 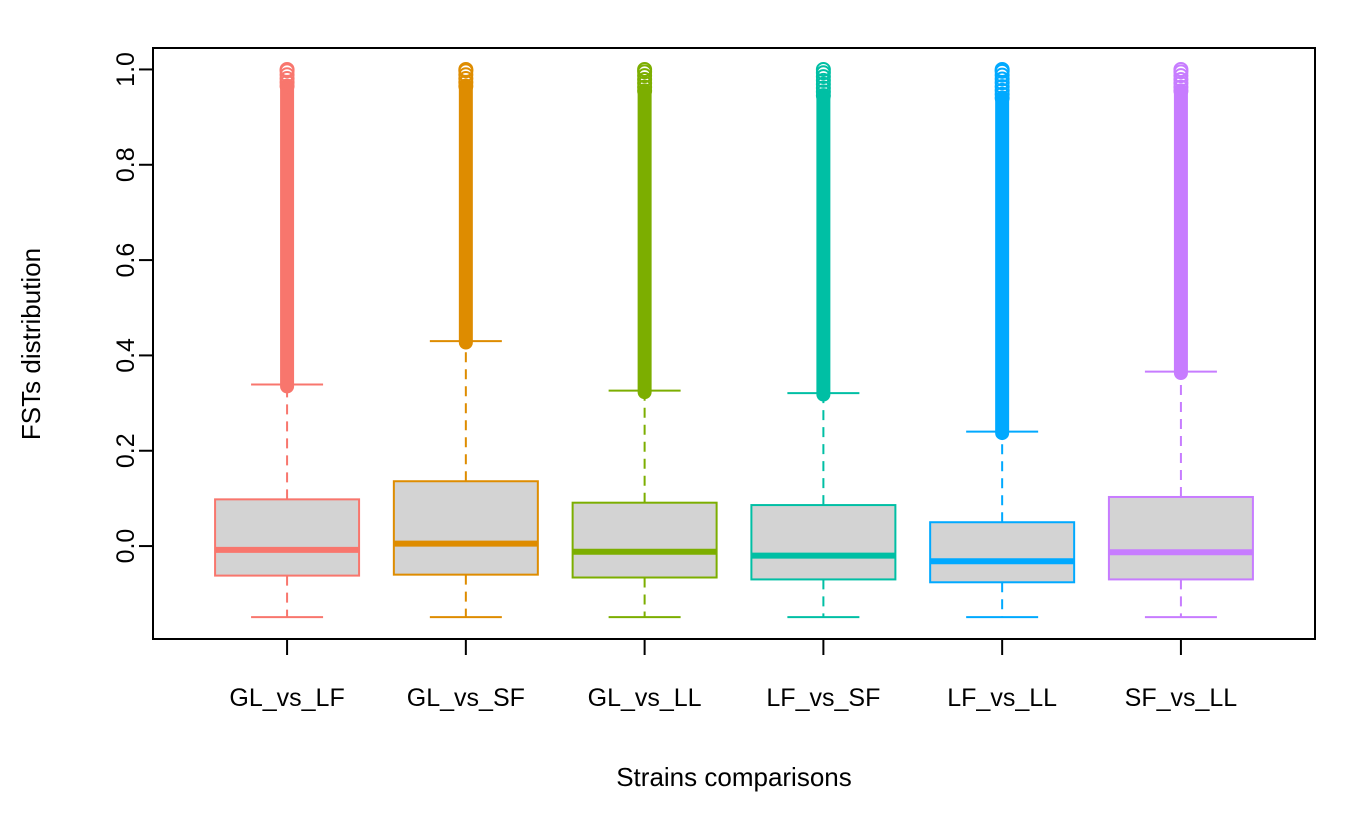 I want to click on x-axis-title: Strains comparisons, so click(x=734, y=777).